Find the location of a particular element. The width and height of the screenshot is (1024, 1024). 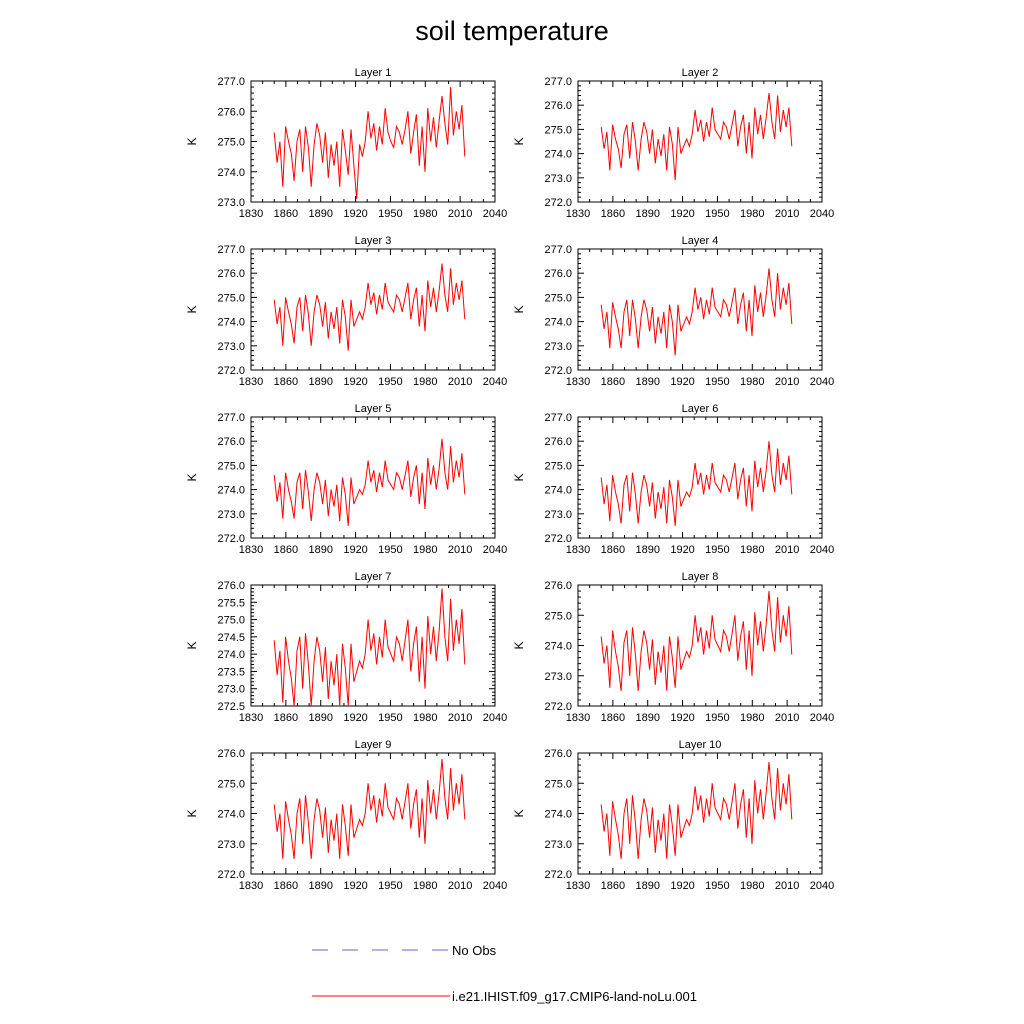

panel-title: Layer 6 is located at coordinates (700, 409).